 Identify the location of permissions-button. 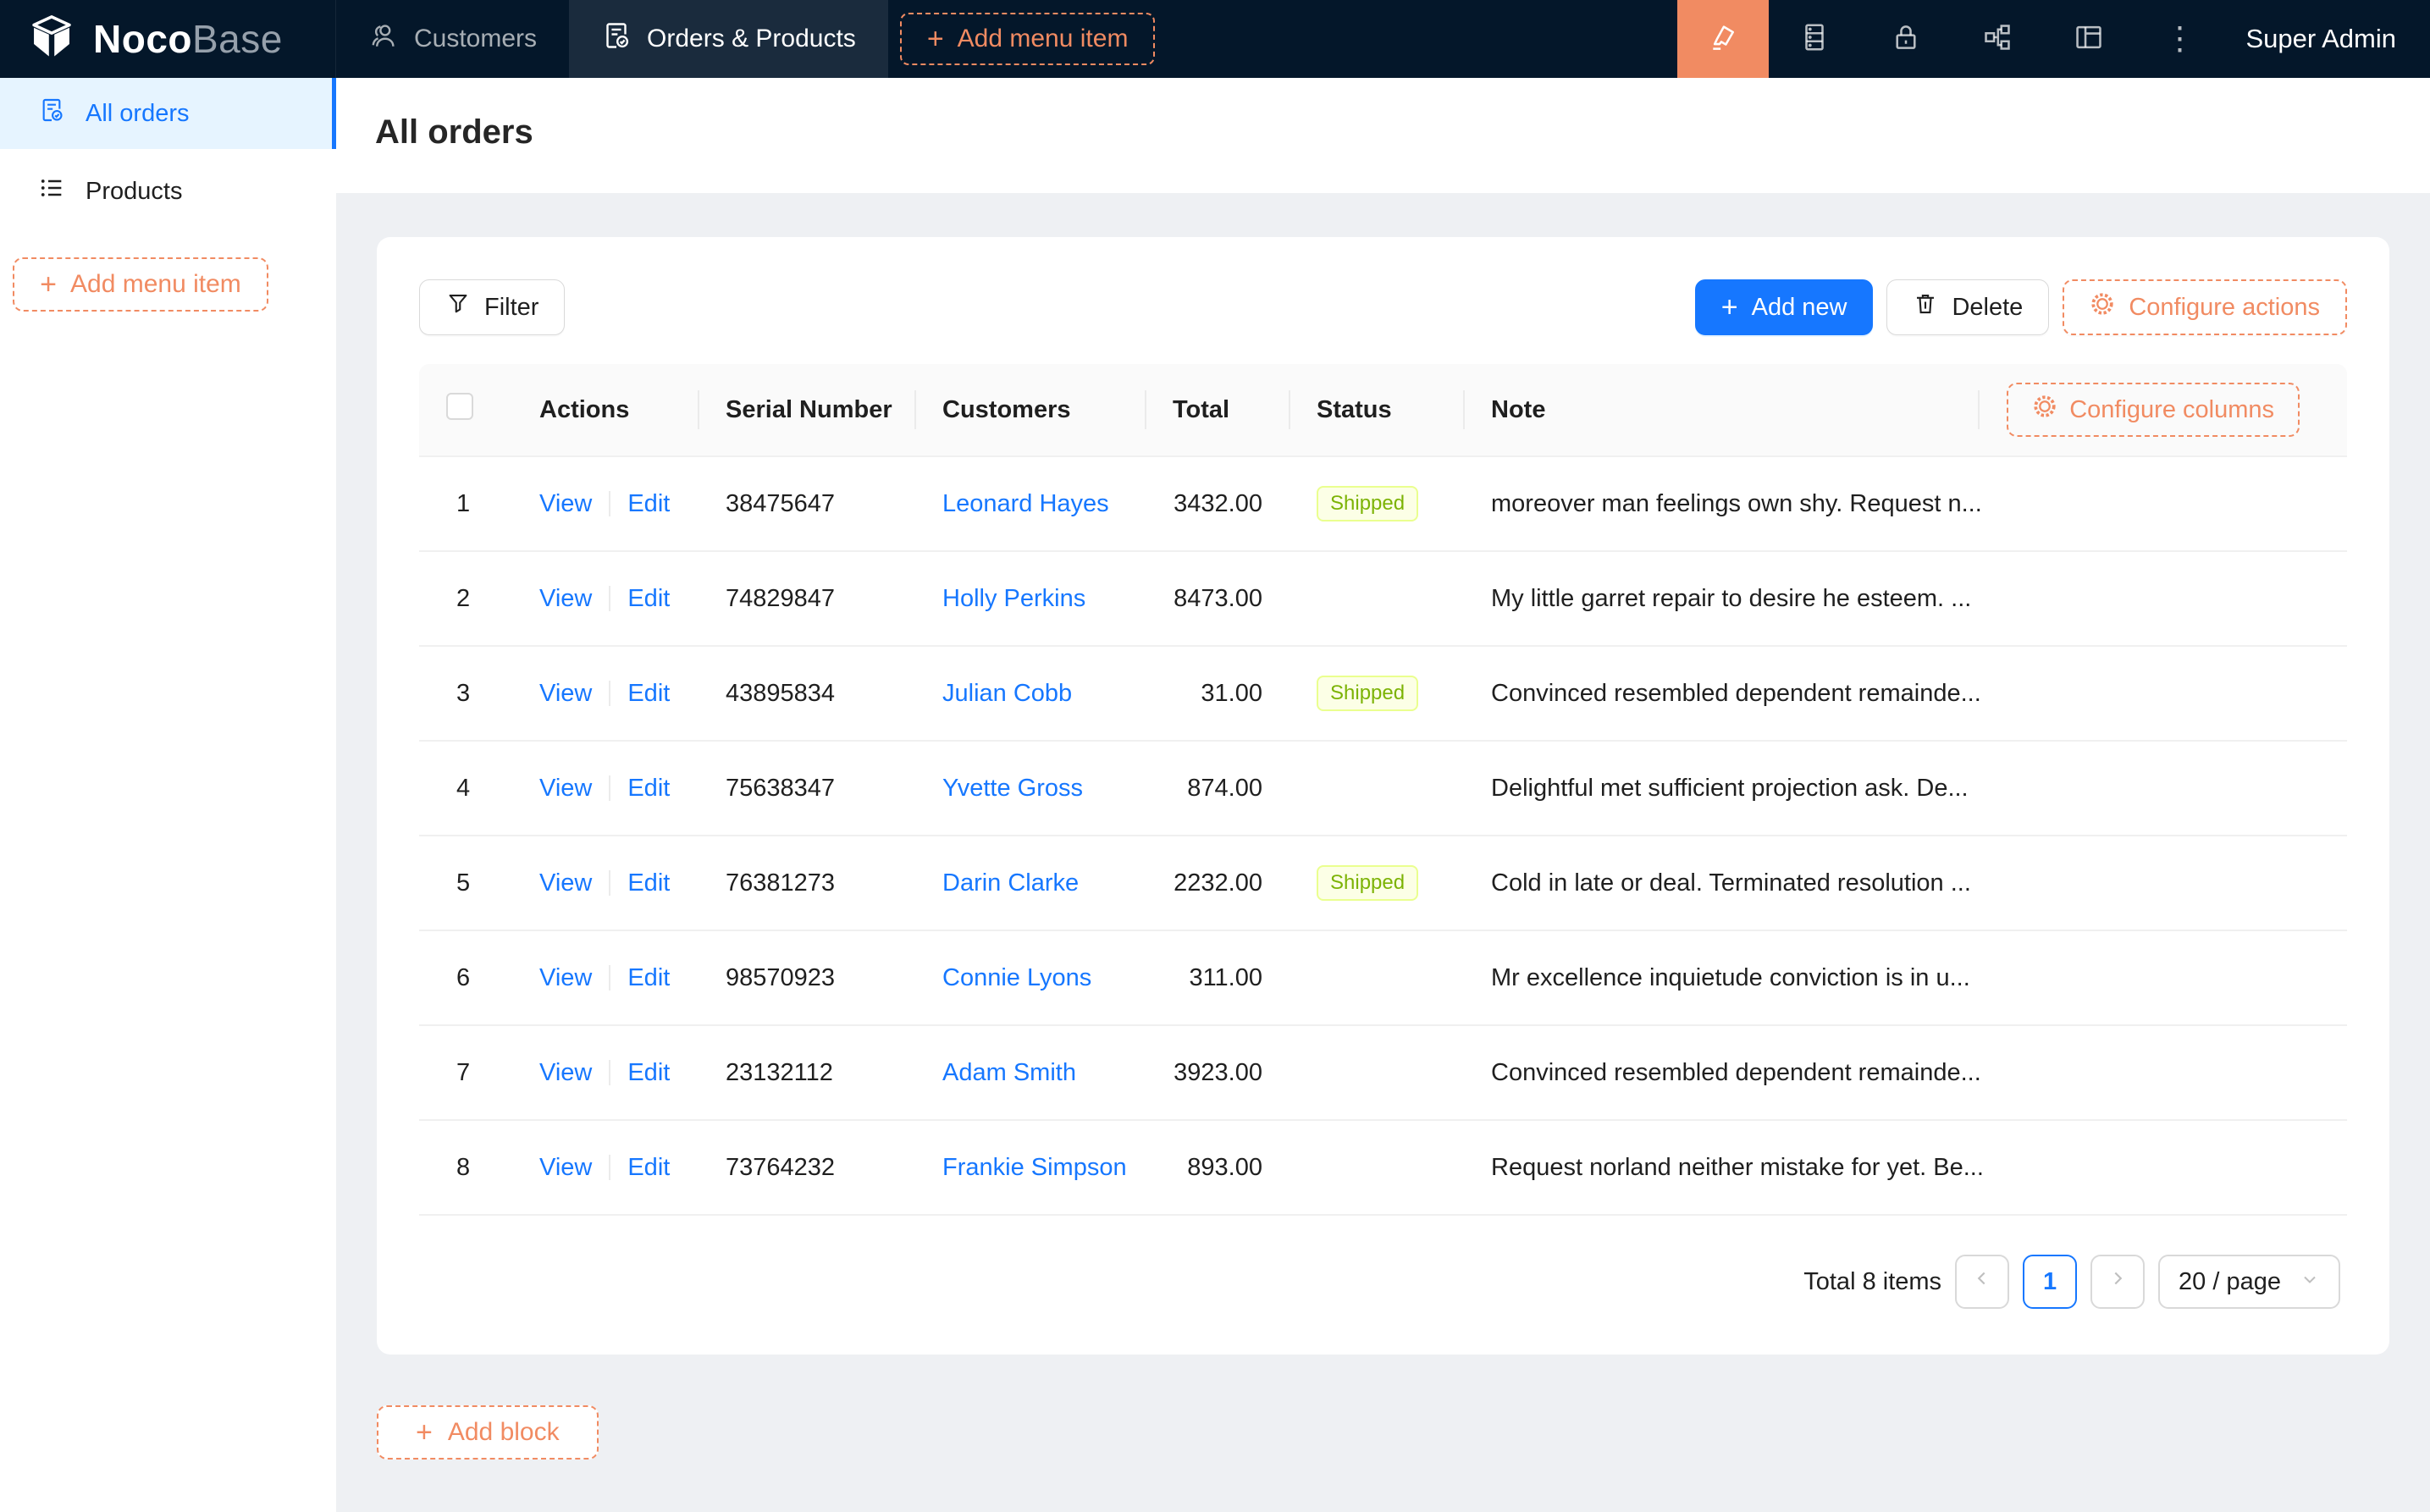
(1906, 39).